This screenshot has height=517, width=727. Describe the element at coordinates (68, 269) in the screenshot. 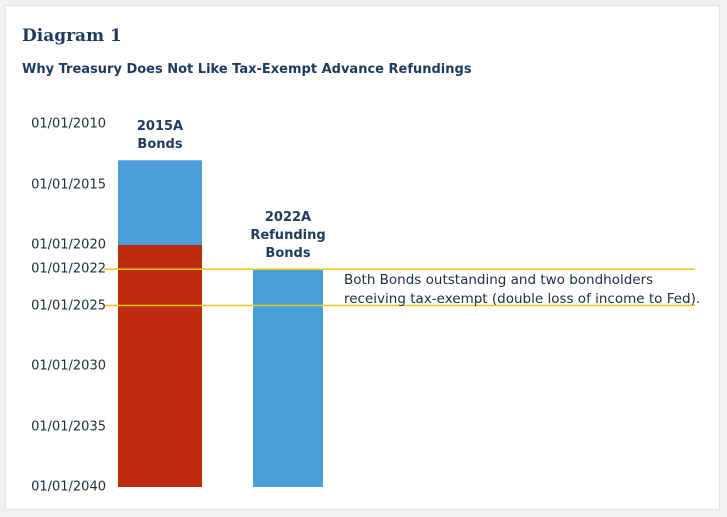

I see `y-tick-label: 01/01/2022` at that location.